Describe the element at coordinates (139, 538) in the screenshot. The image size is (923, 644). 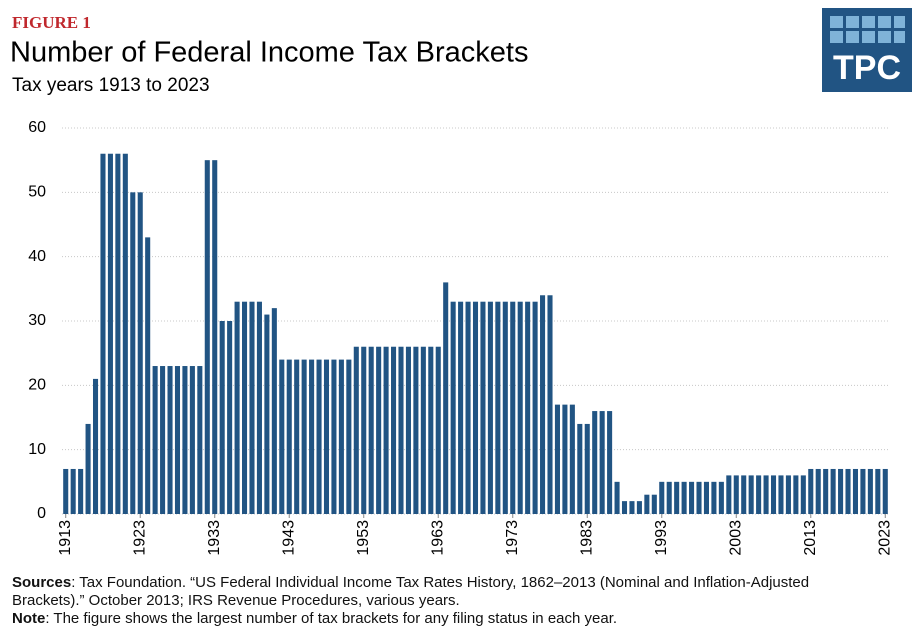
I see `x-tick-label: 1923` at that location.